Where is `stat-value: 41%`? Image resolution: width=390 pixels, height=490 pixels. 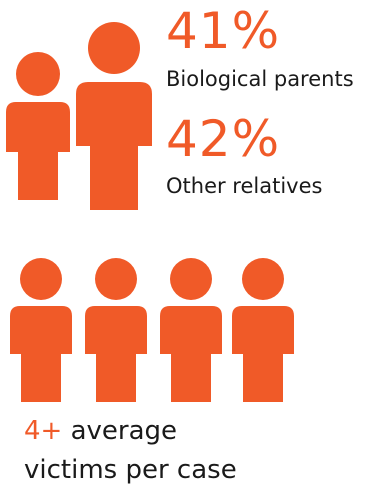 stat-value: 41% is located at coordinates (223, 31).